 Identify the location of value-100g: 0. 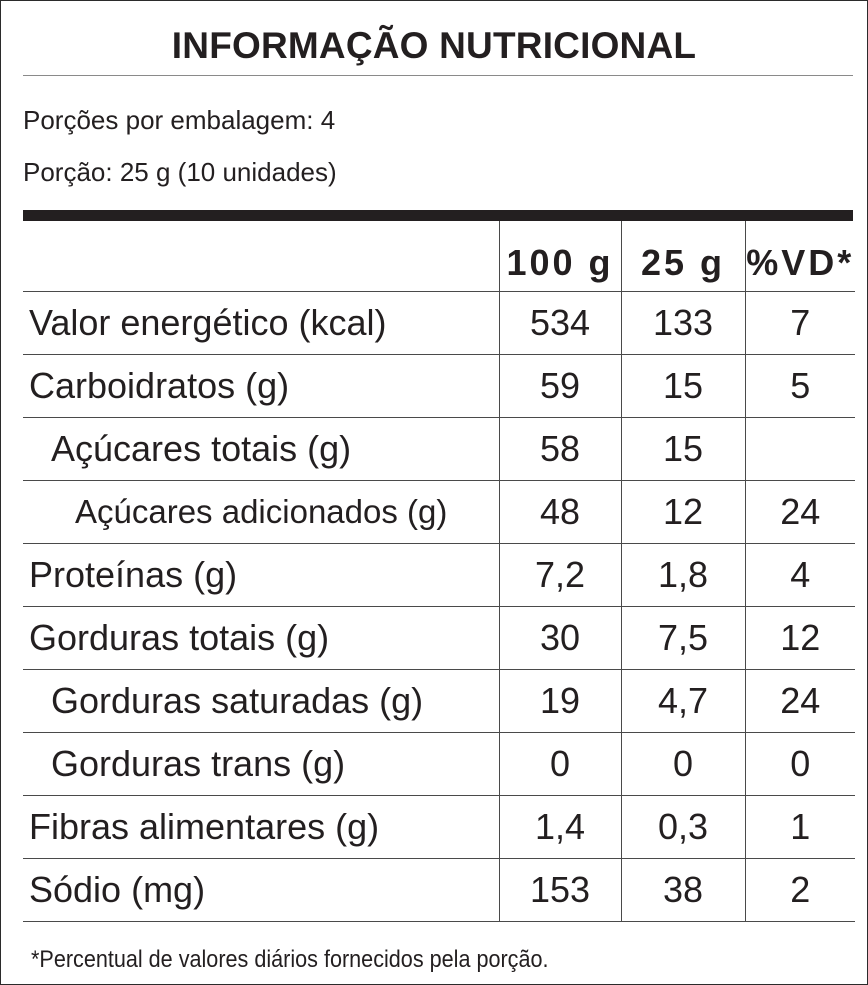
(559, 764).